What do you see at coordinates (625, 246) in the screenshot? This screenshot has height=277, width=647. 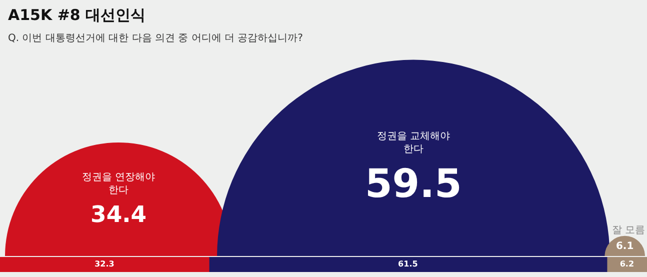 I see `data-label: 6.1` at bounding box center [625, 246].